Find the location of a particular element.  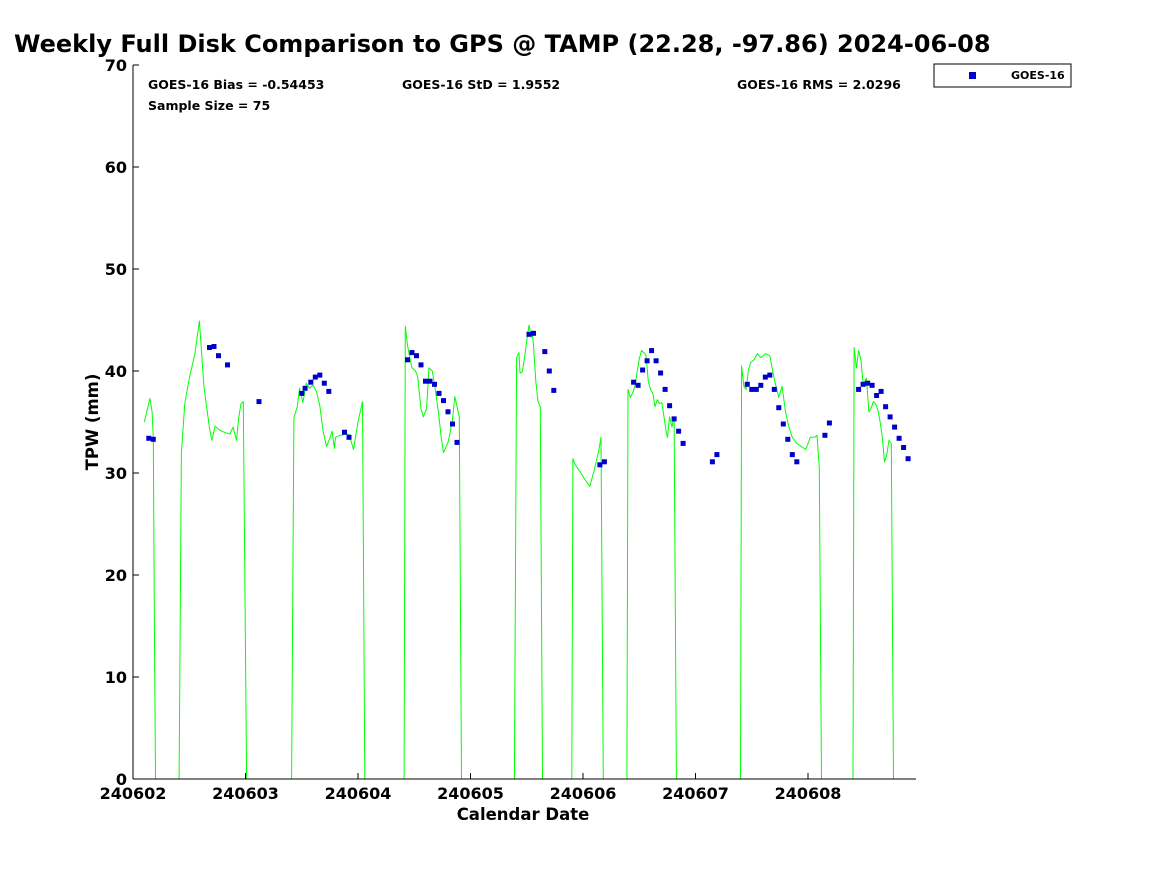

y-tick-label: 50 is located at coordinates (116, 269).